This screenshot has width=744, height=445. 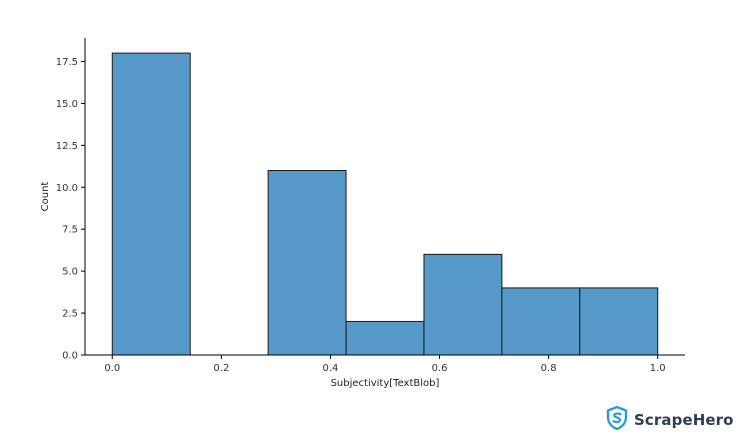 I want to click on y-tick-label: 5.0, so click(x=70, y=272).